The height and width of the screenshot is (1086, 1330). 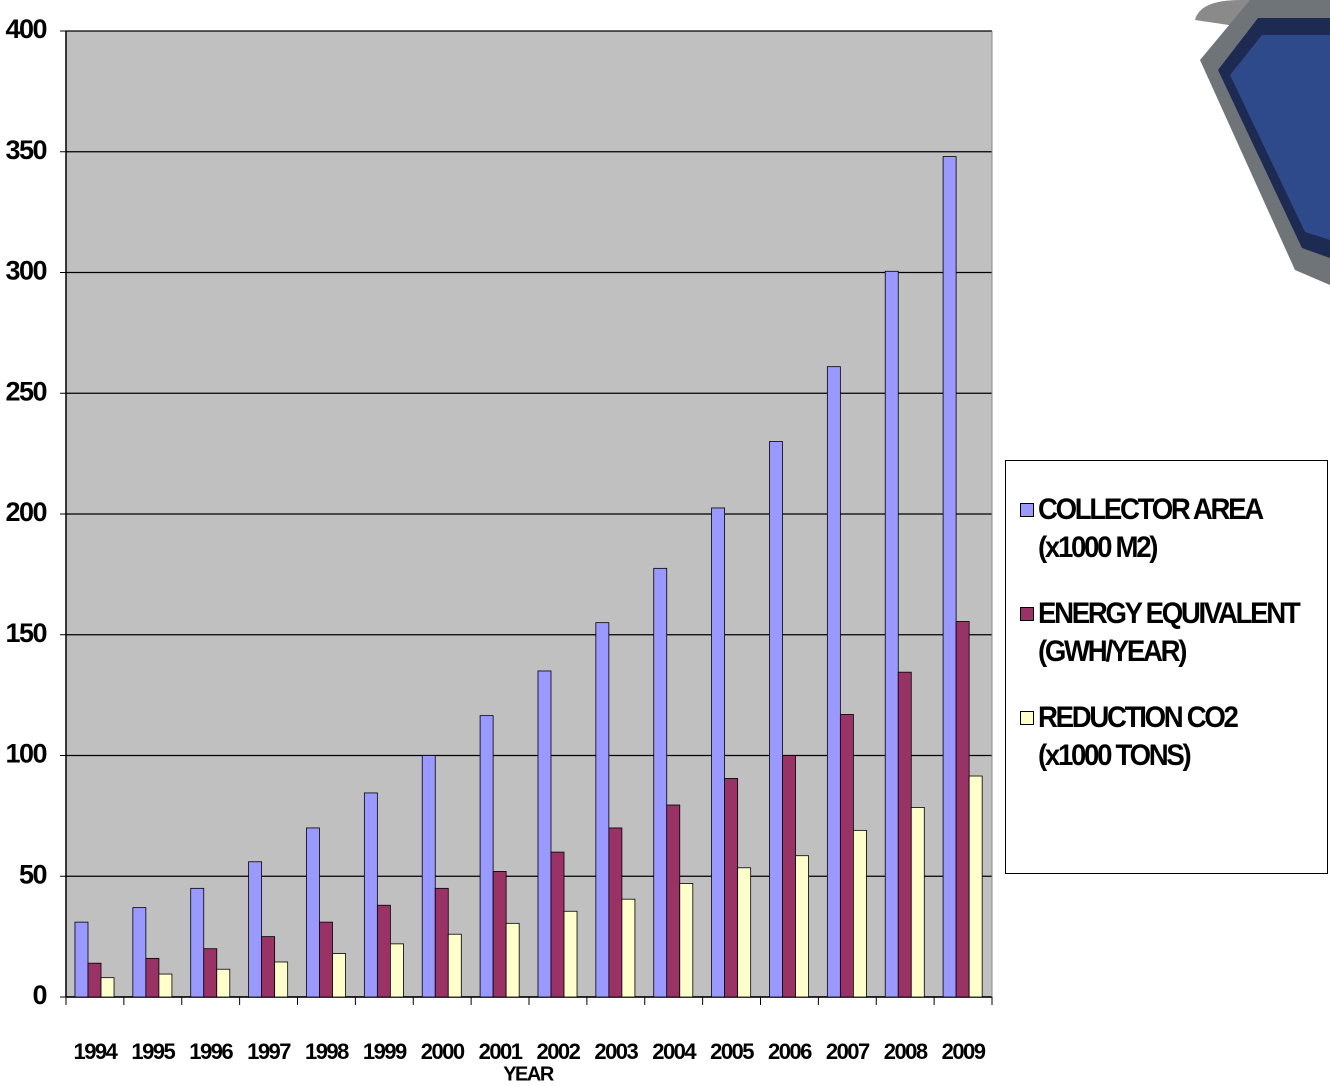 I want to click on x-axis-title: YEAR, so click(x=529, y=1074).